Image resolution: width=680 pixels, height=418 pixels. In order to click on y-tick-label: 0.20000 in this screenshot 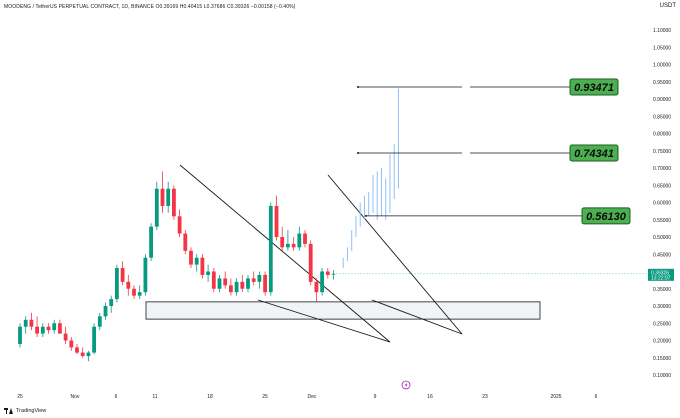, I will do `click(662, 342)`.